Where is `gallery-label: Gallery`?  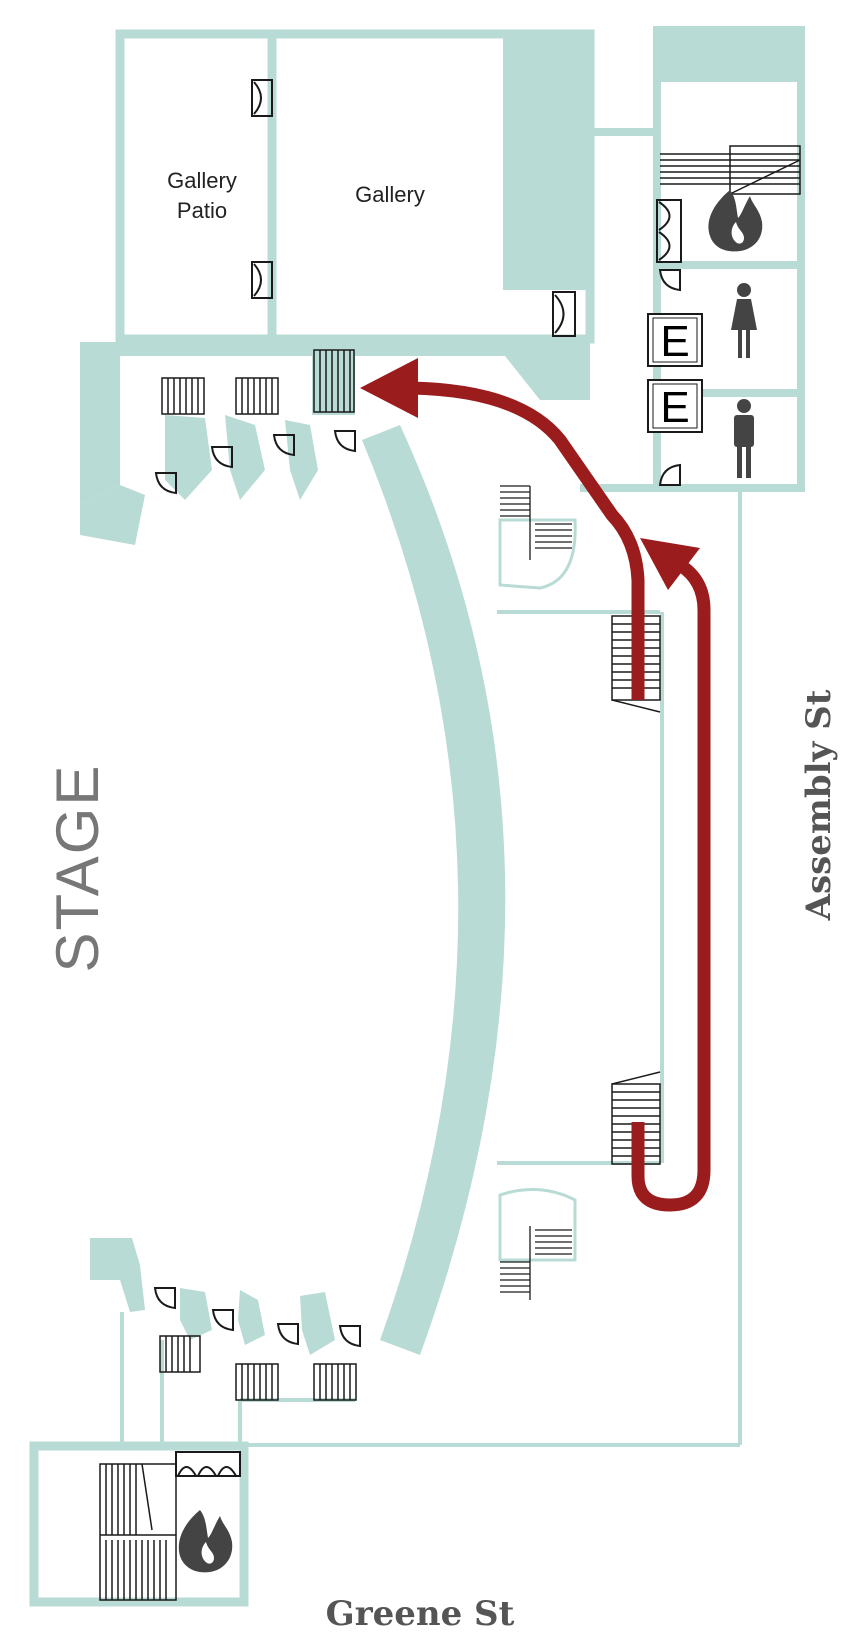 gallery-label: Gallery is located at coordinates (390, 194).